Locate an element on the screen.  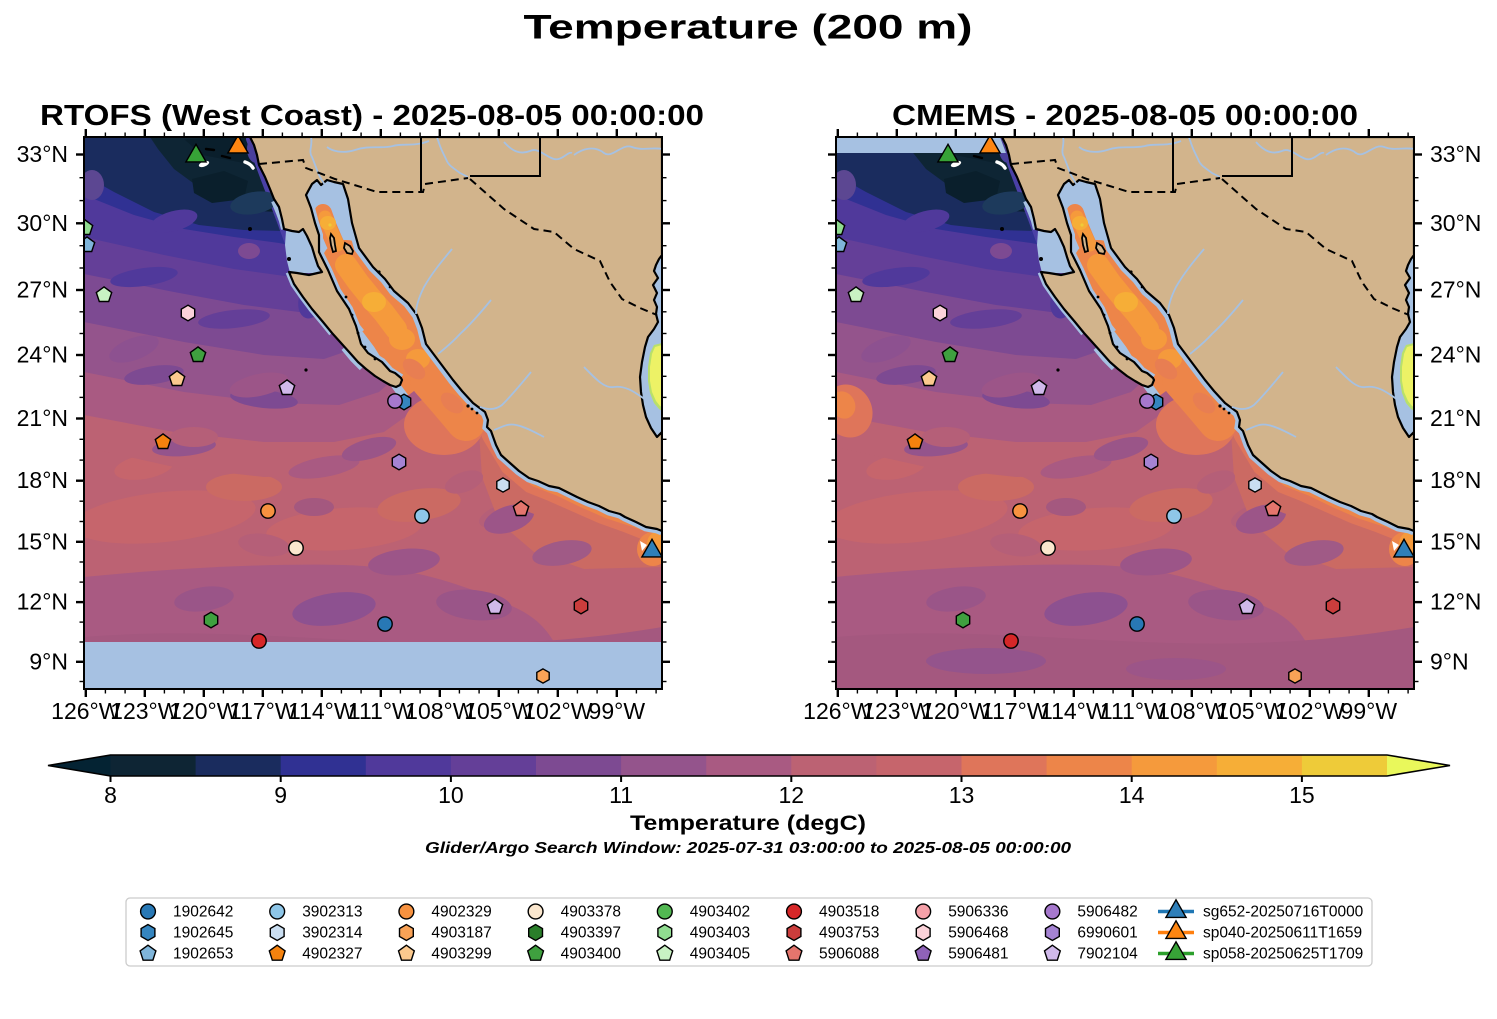
svg-text: 12 is located at coordinates (792, 795).